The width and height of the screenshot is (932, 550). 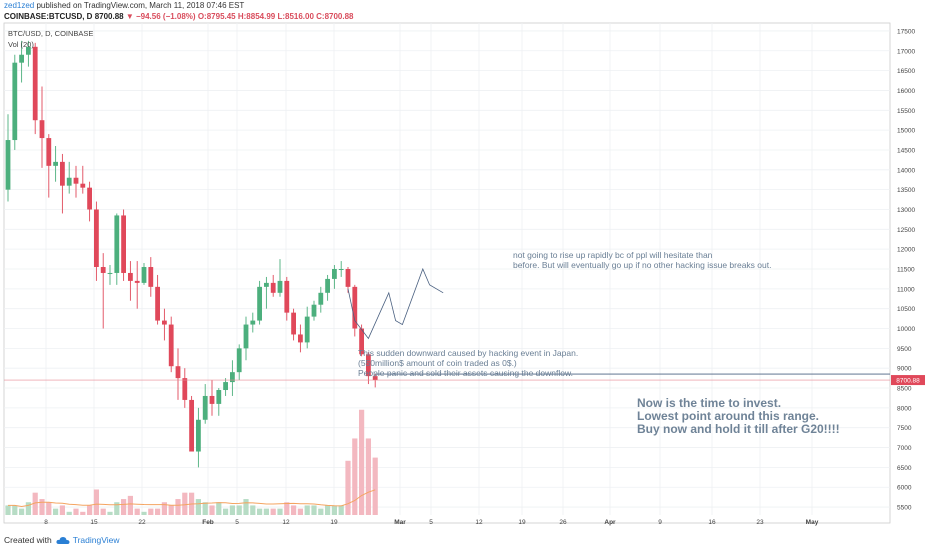 I want to click on created-with-text: Created with, so click(x=28, y=540).